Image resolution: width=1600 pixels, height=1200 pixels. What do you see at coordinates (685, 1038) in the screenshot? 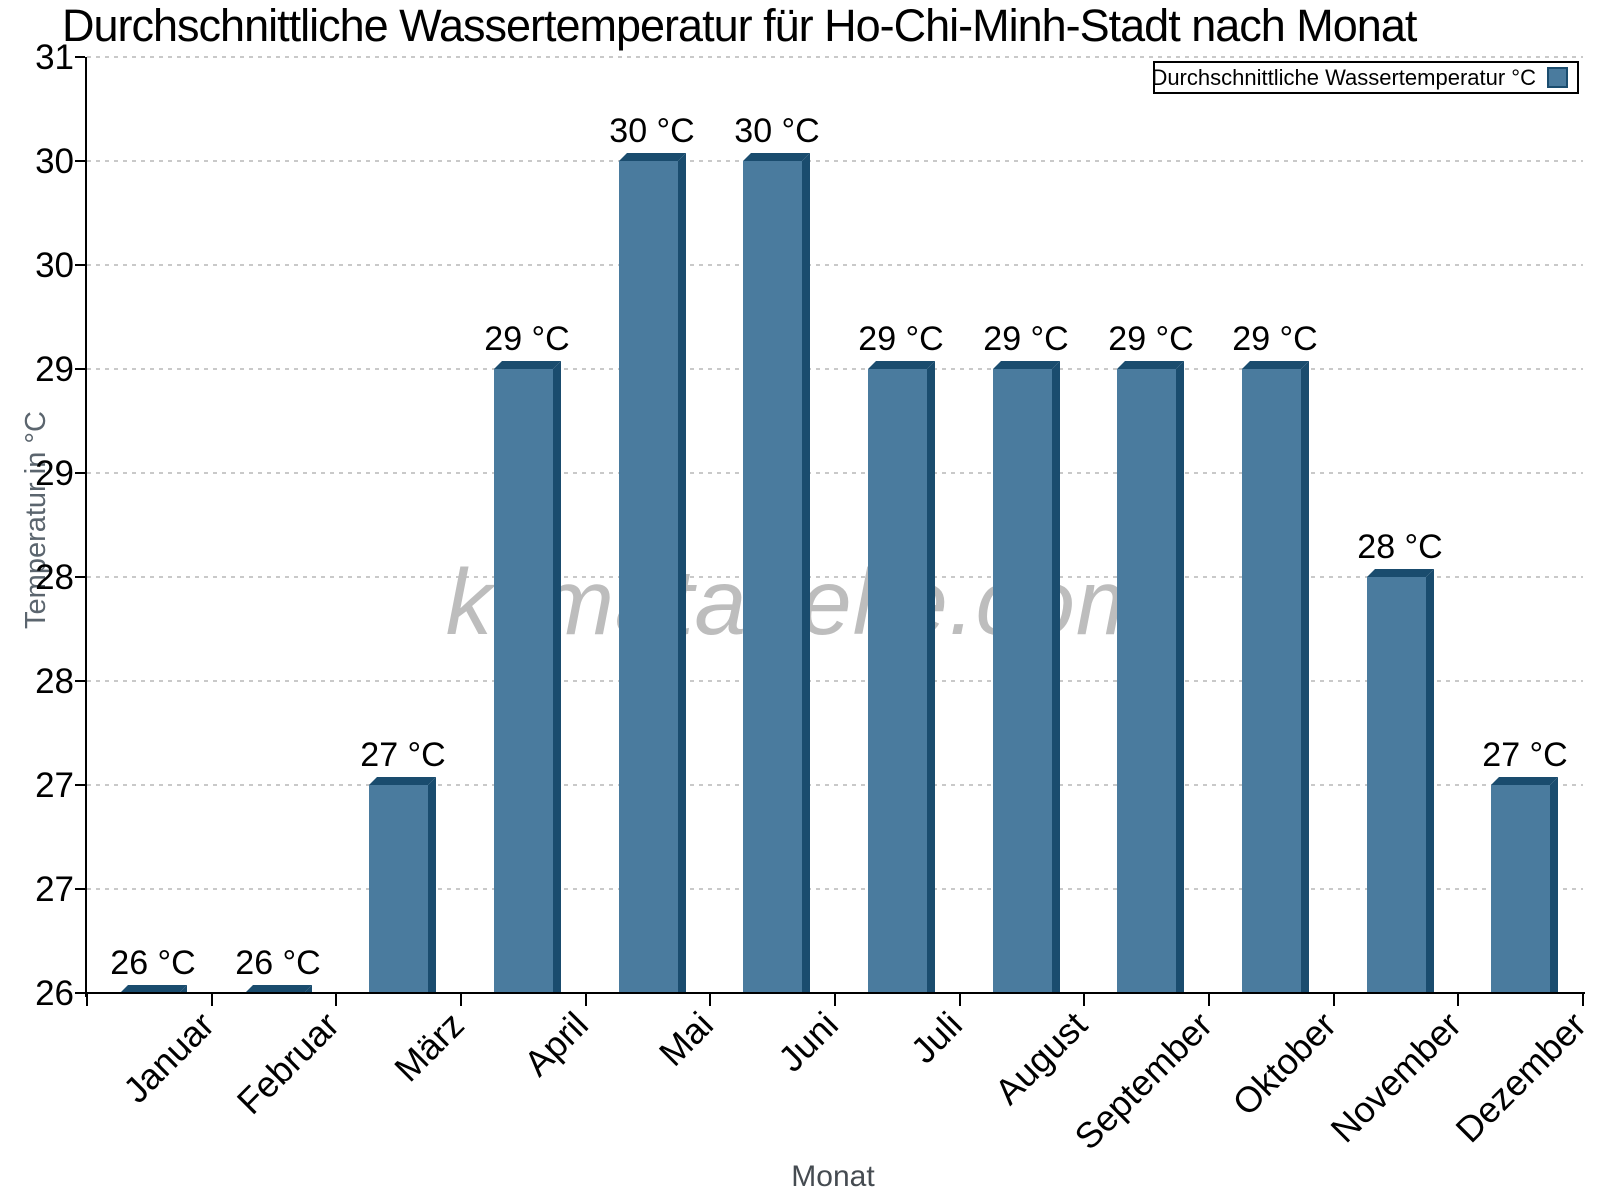
I see `x-tick-label-Mai: Mai` at bounding box center [685, 1038].